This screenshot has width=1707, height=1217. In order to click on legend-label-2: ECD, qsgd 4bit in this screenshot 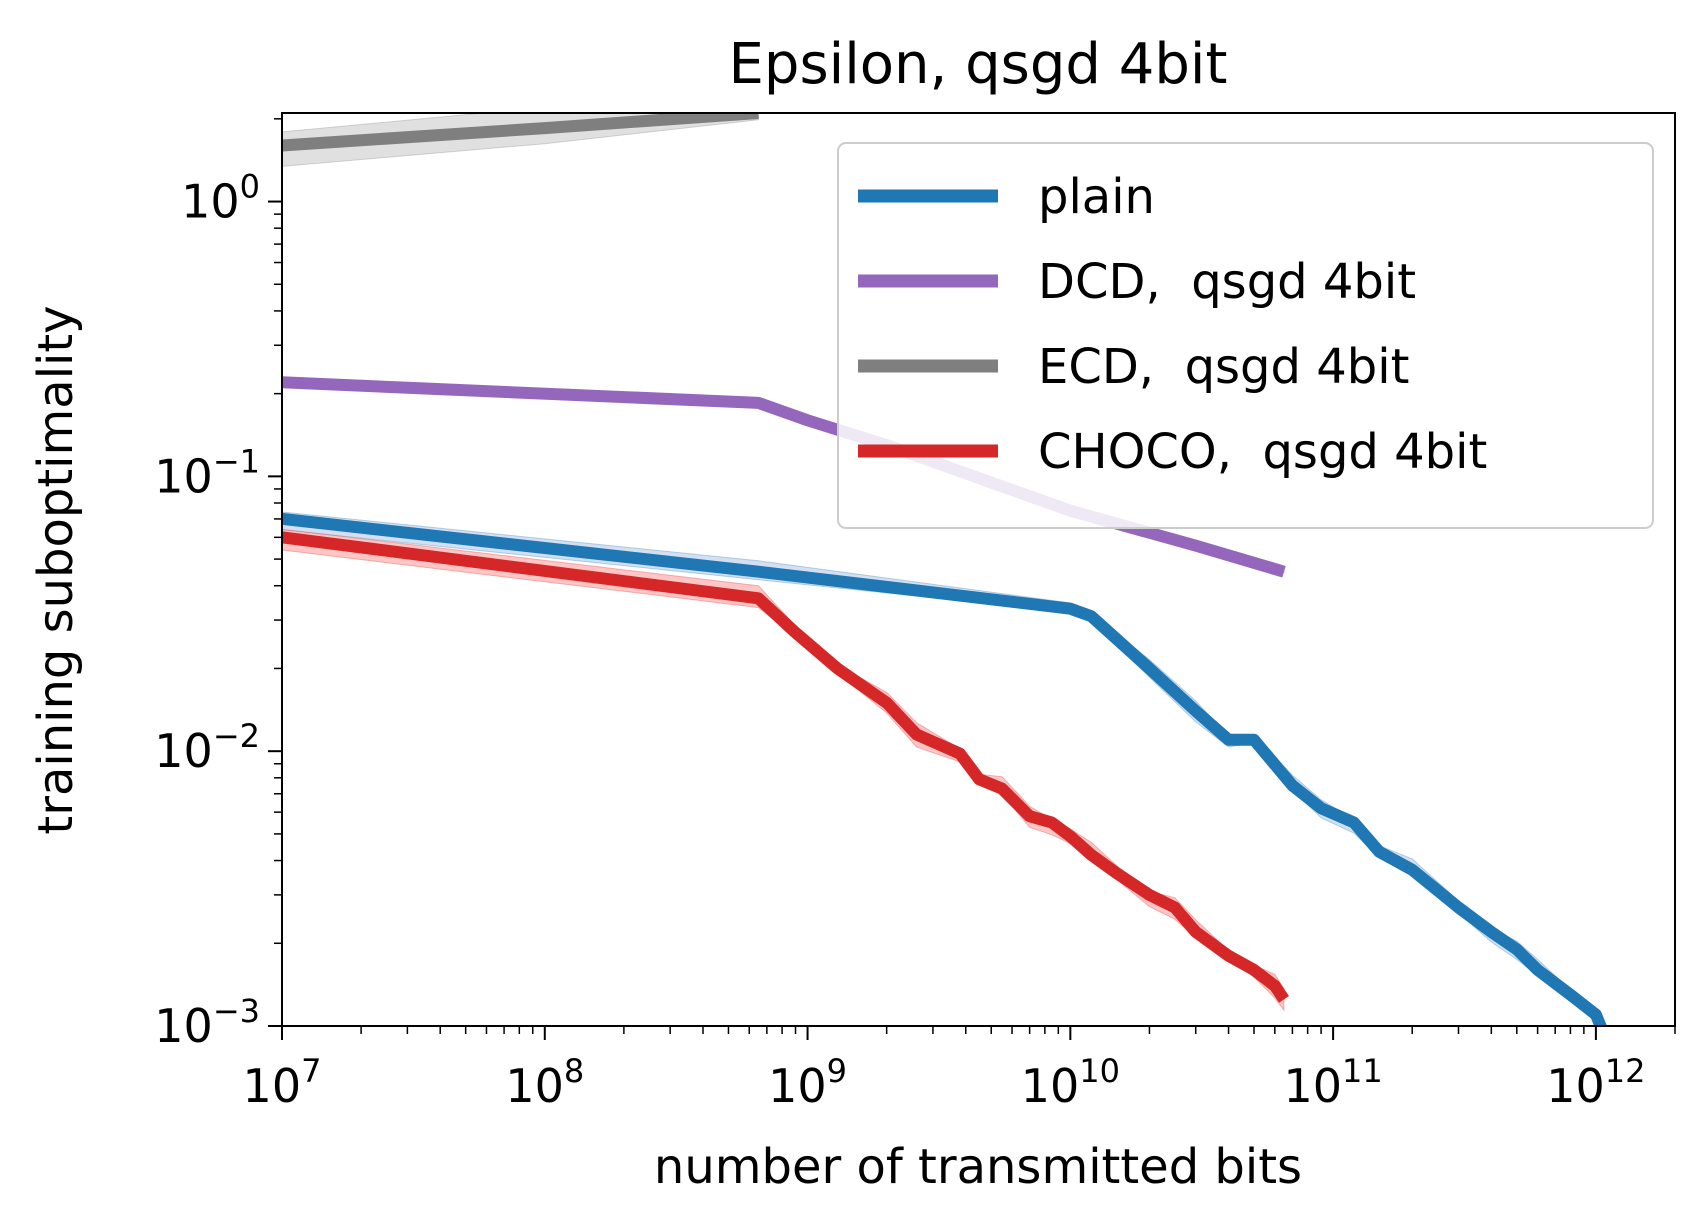, I will do `click(1223, 367)`.